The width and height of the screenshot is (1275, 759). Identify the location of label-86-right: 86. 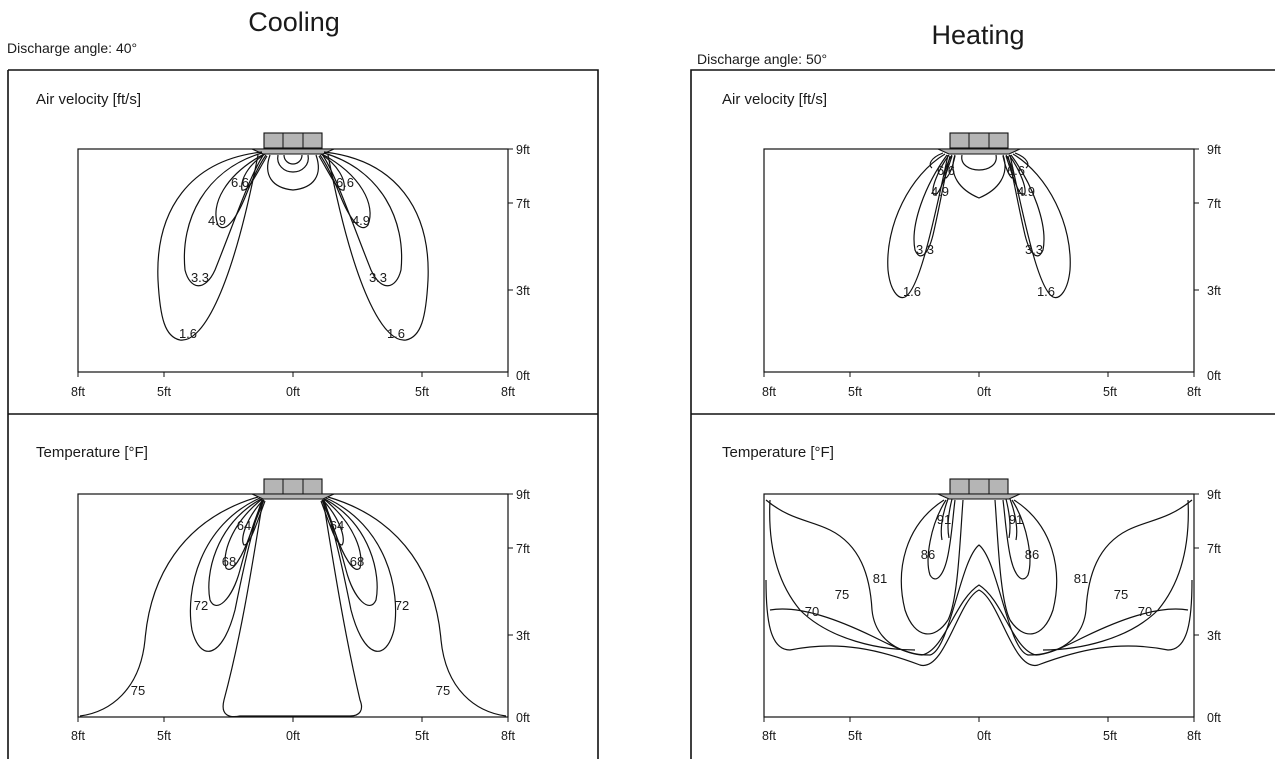
(1032, 554).